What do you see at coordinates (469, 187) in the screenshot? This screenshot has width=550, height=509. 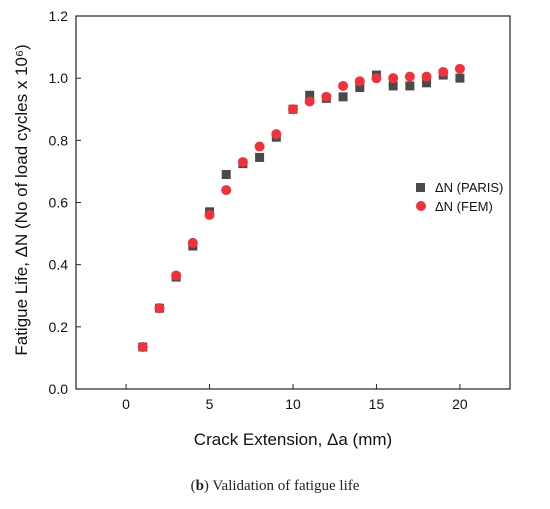 I see `legend-label-paris: ΔN (PARIS)` at bounding box center [469, 187].